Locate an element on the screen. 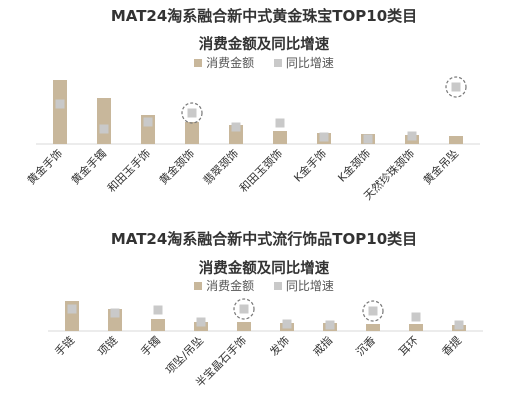 The image size is (528, 411). top-chart-legend: 消费金额 同比增速 is located at coordinates (264, 63).